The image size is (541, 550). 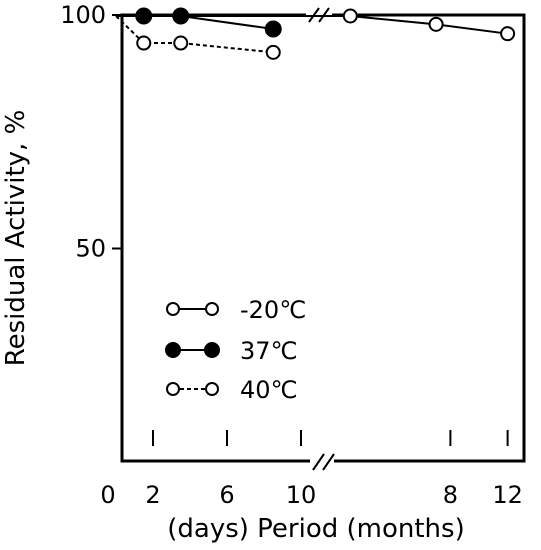 I want to click on y-tick-label: 50, so click(x=90, y=249).